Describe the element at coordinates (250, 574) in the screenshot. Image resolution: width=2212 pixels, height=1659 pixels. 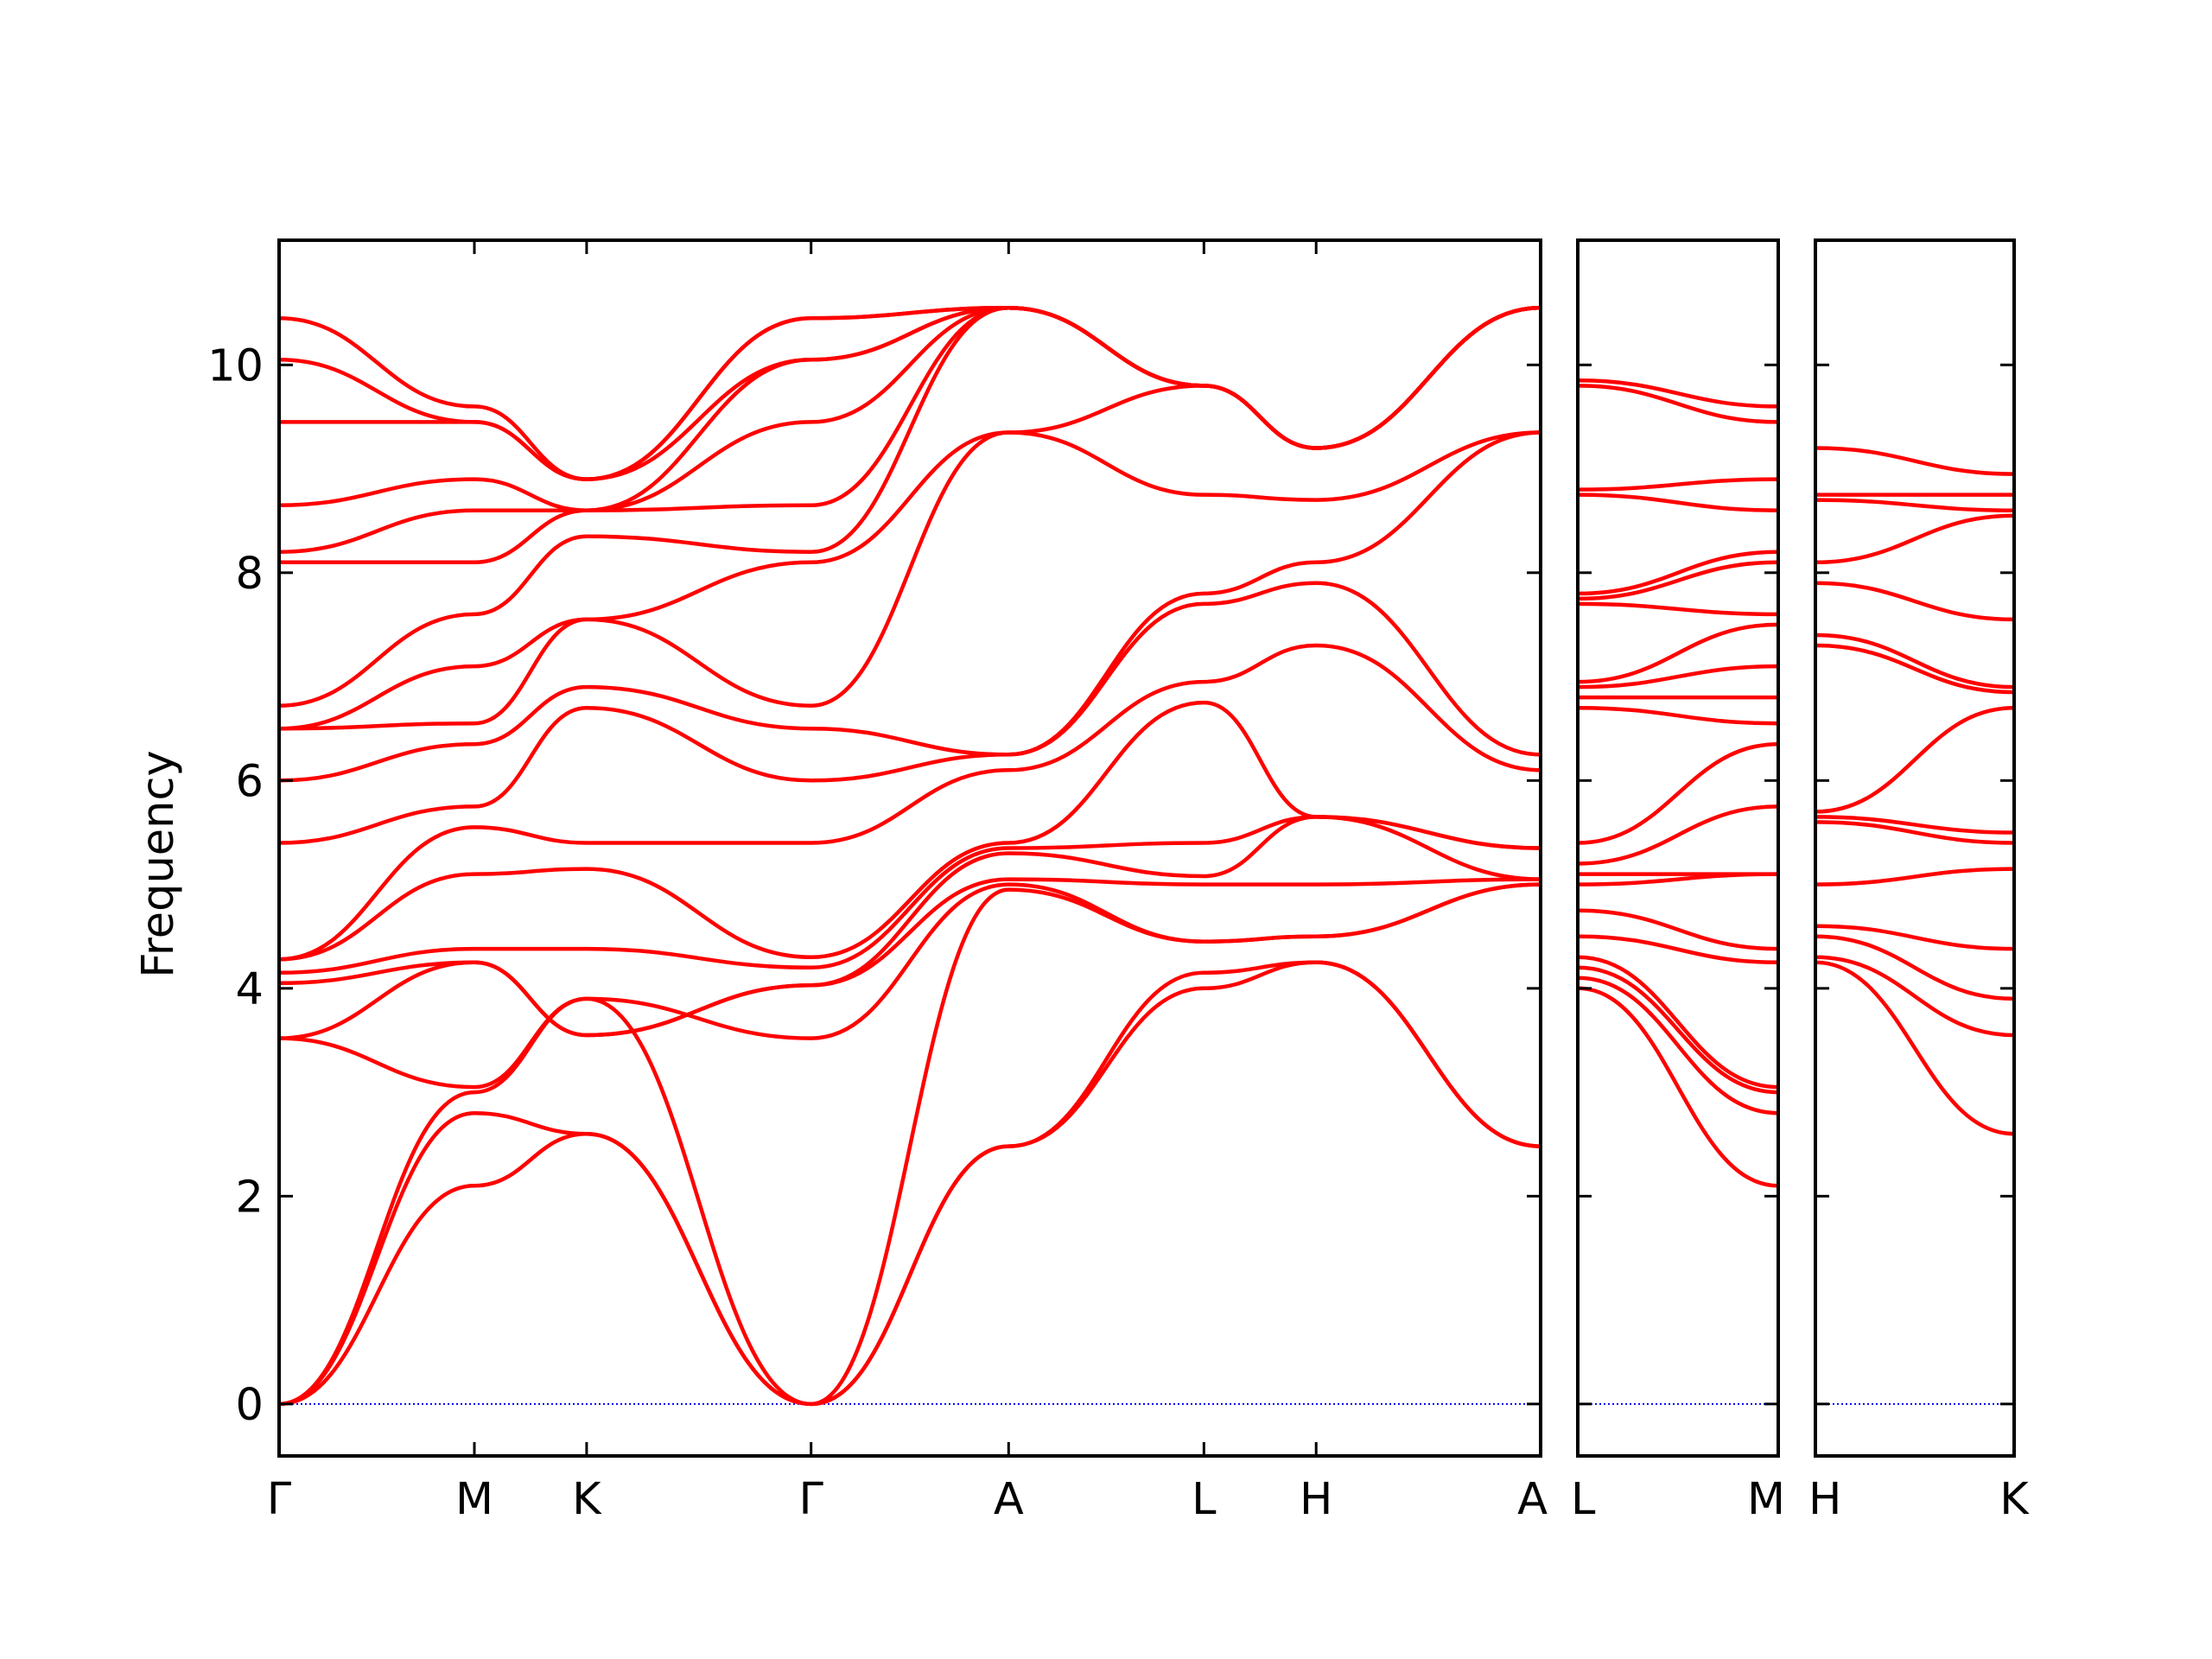
I see `y-tick-label: 8` at that location.